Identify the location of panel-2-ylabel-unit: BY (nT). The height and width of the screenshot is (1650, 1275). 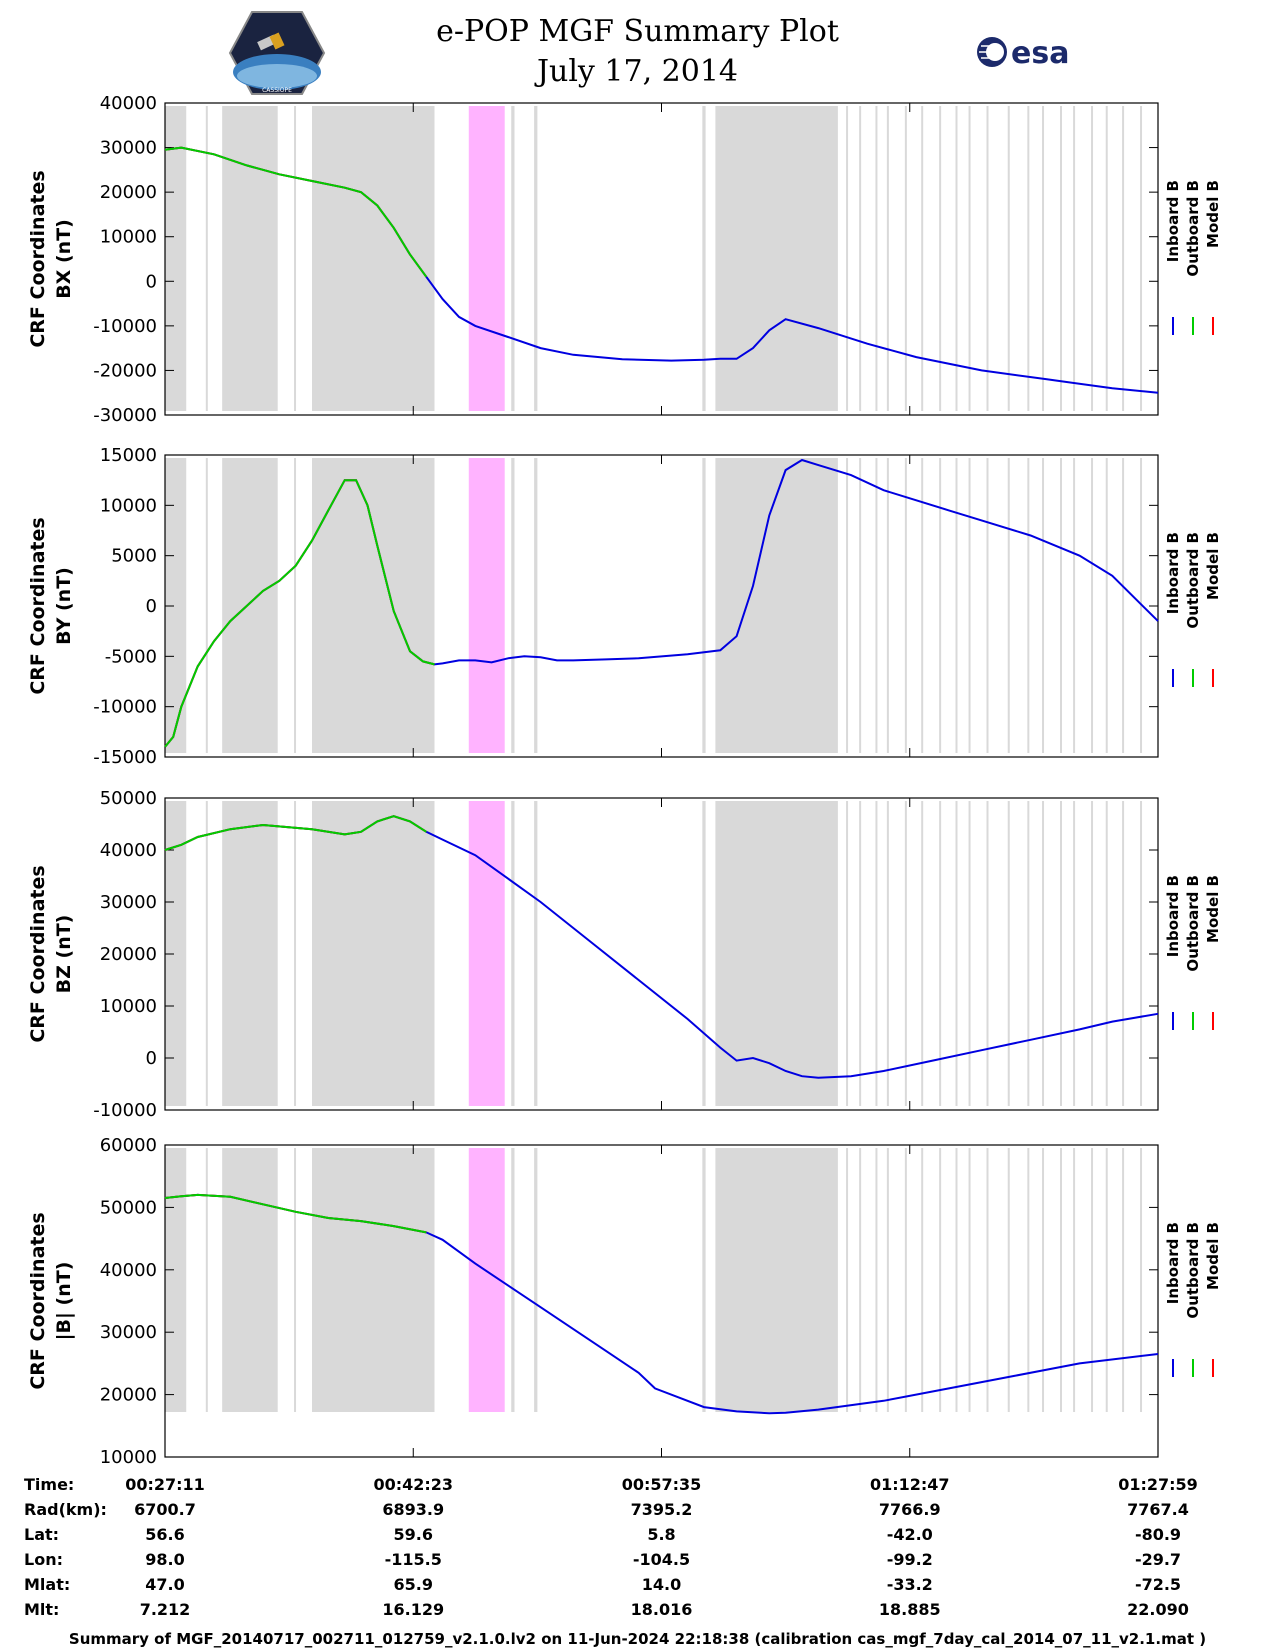
(64, 606).